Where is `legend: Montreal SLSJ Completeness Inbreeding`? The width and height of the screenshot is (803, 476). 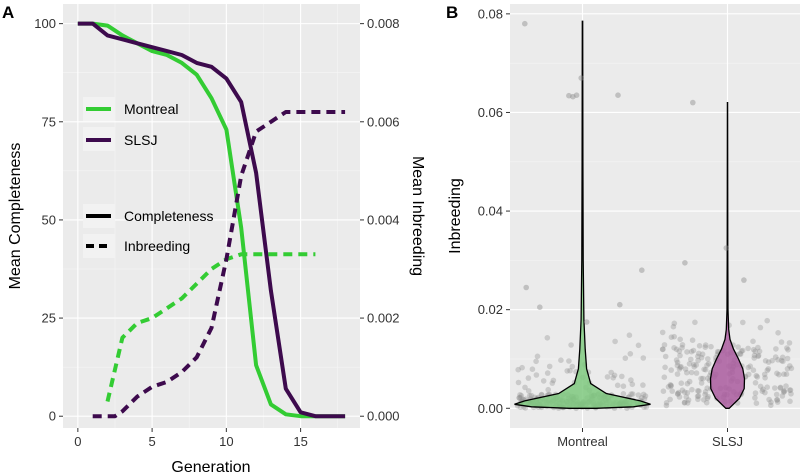 legend: Montreal SLSJ Completeness Inbreeding is located at coordinates (148, 177).